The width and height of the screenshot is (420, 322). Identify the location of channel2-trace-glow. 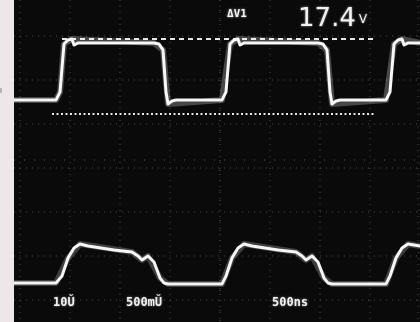
(217, 264).